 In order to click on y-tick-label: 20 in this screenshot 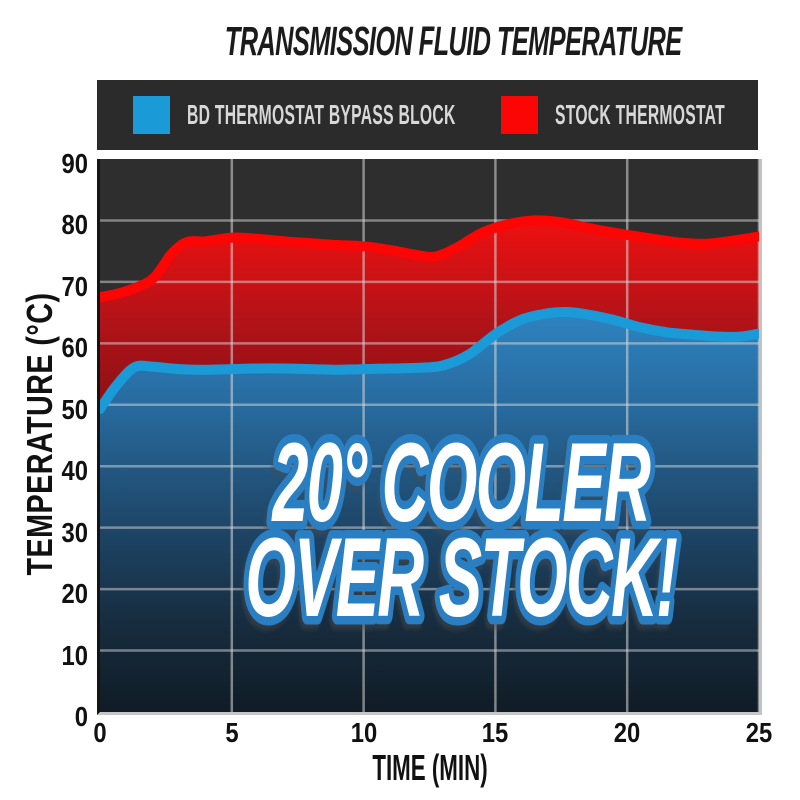, I will do `click(74, 594)`.